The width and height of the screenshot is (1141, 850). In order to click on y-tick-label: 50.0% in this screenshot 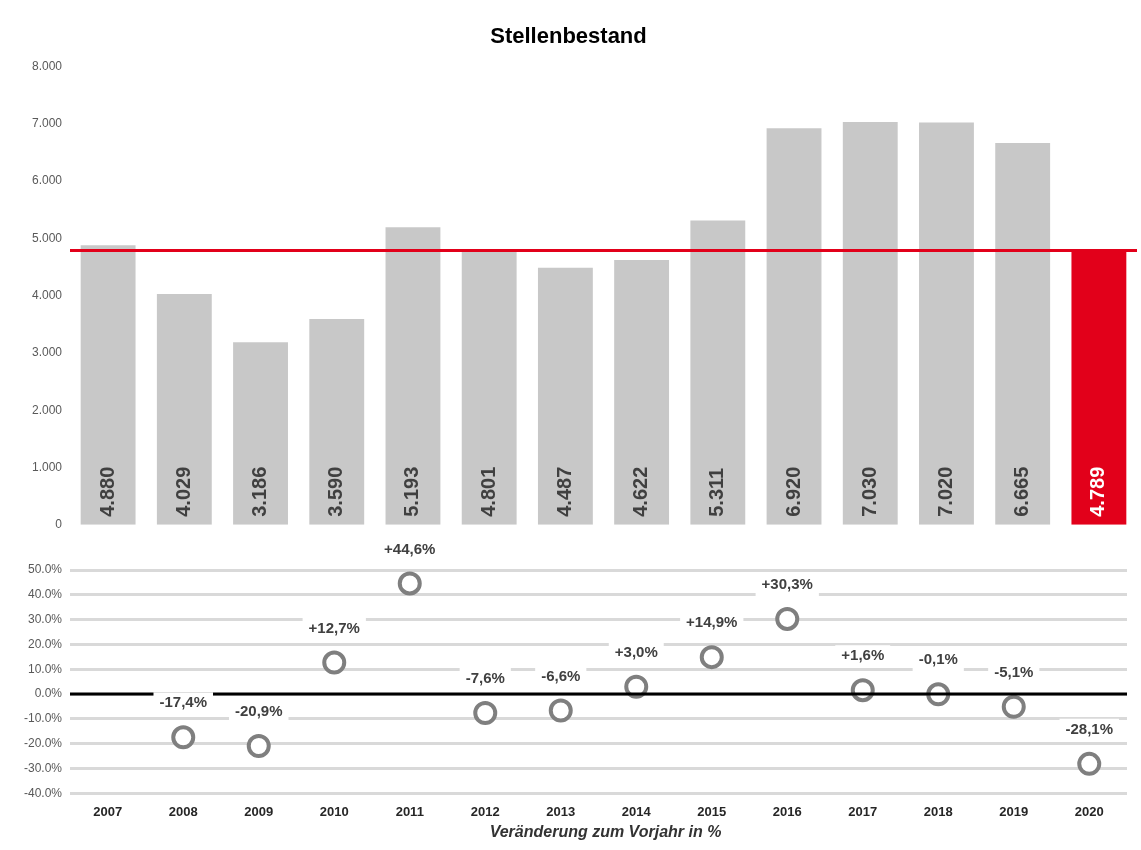, I will do `click(45, 569)`.